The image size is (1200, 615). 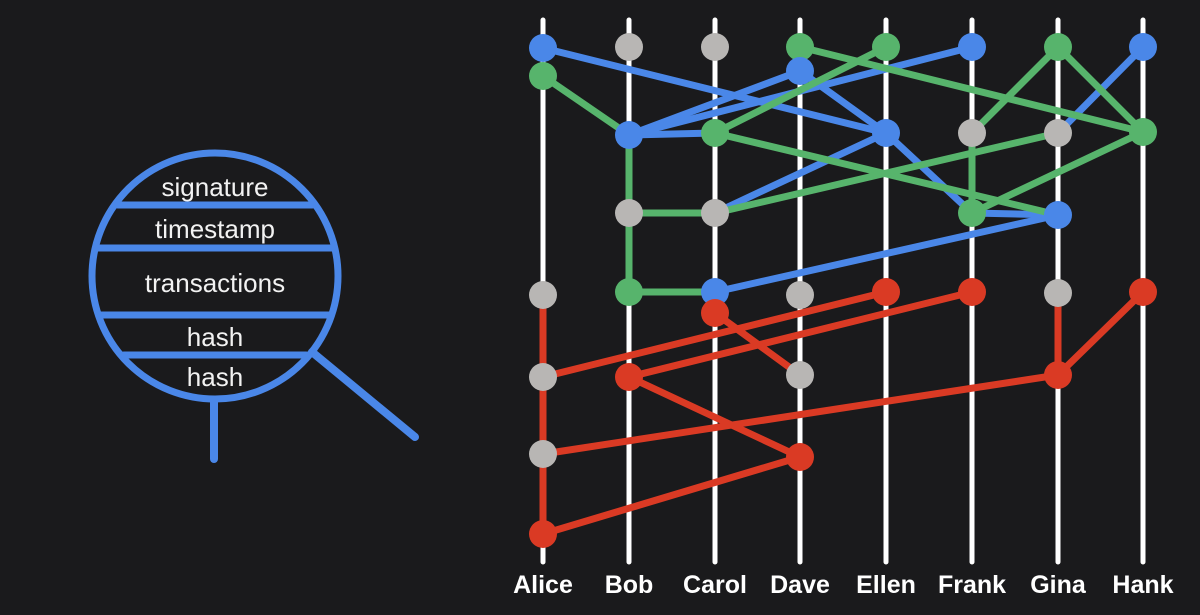 I want to click on block-field-label: transactions, so click(x=215, y=283).